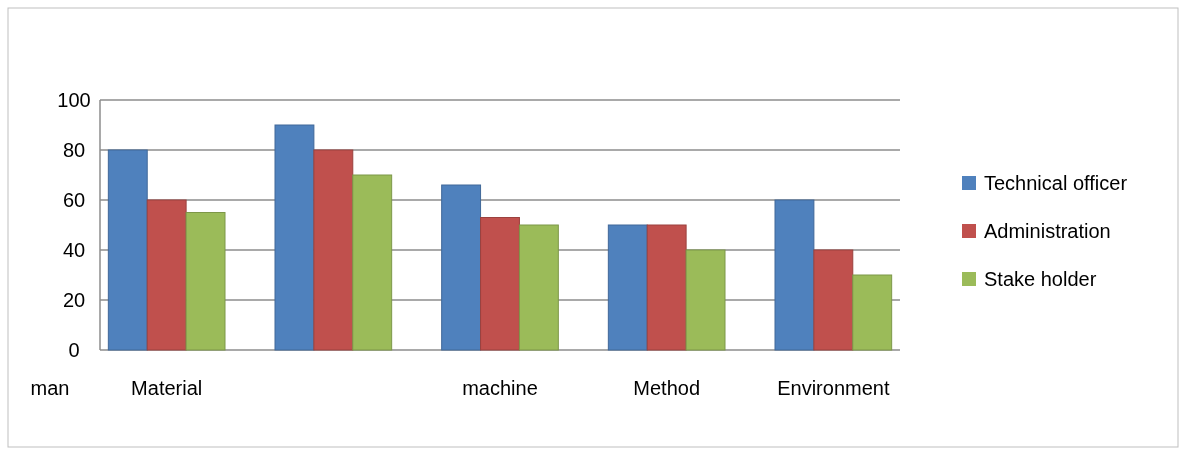  Describe the element at coordinates (74, 250) in the screenshot. I see `y-tick-label: 40` at that location.